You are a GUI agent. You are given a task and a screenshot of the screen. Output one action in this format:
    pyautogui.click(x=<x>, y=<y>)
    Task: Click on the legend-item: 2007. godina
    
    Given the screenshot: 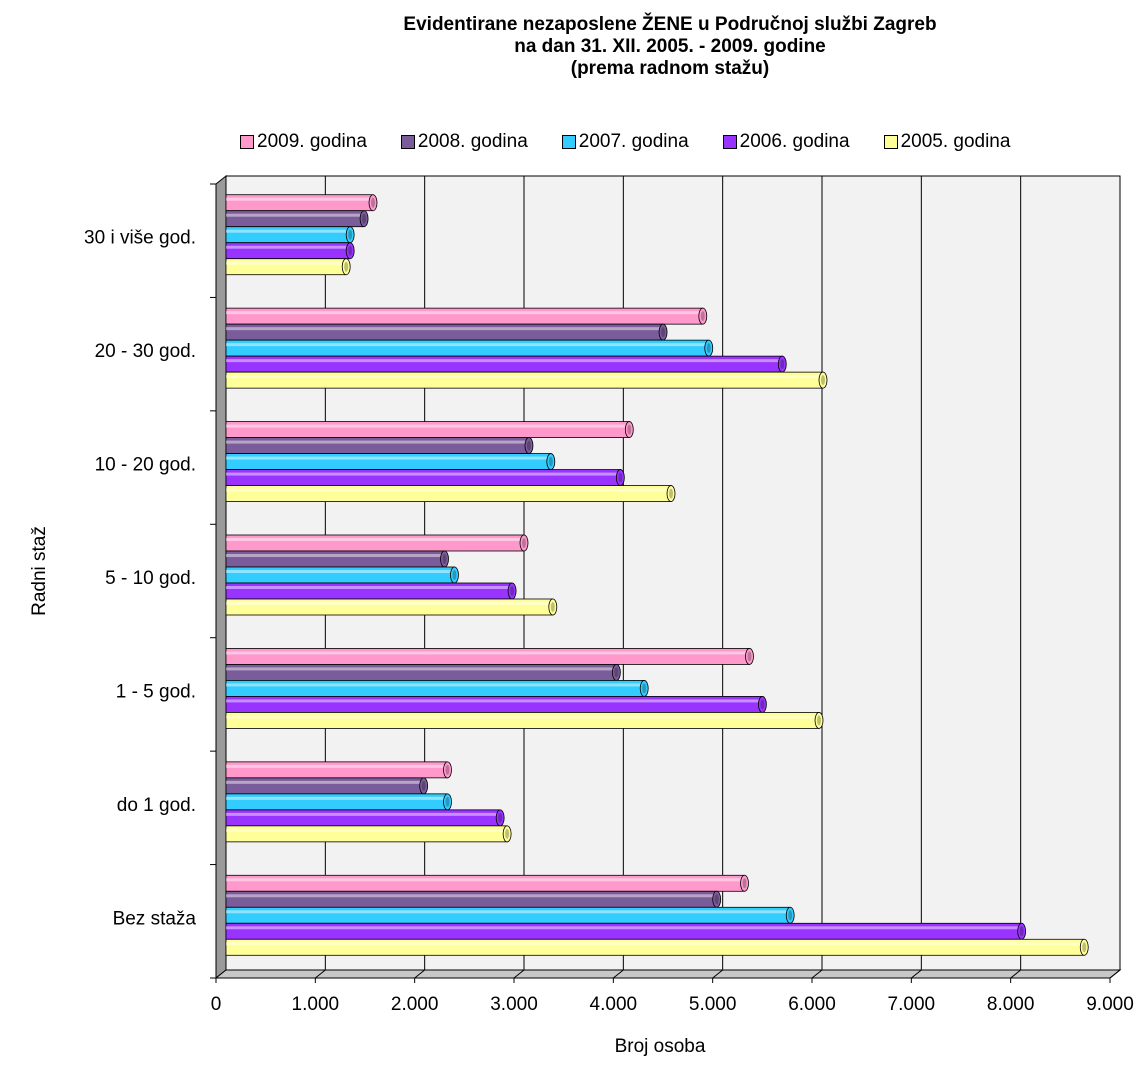 What is the action you would take?
    pyautogui.click(x=625, y=142)
    